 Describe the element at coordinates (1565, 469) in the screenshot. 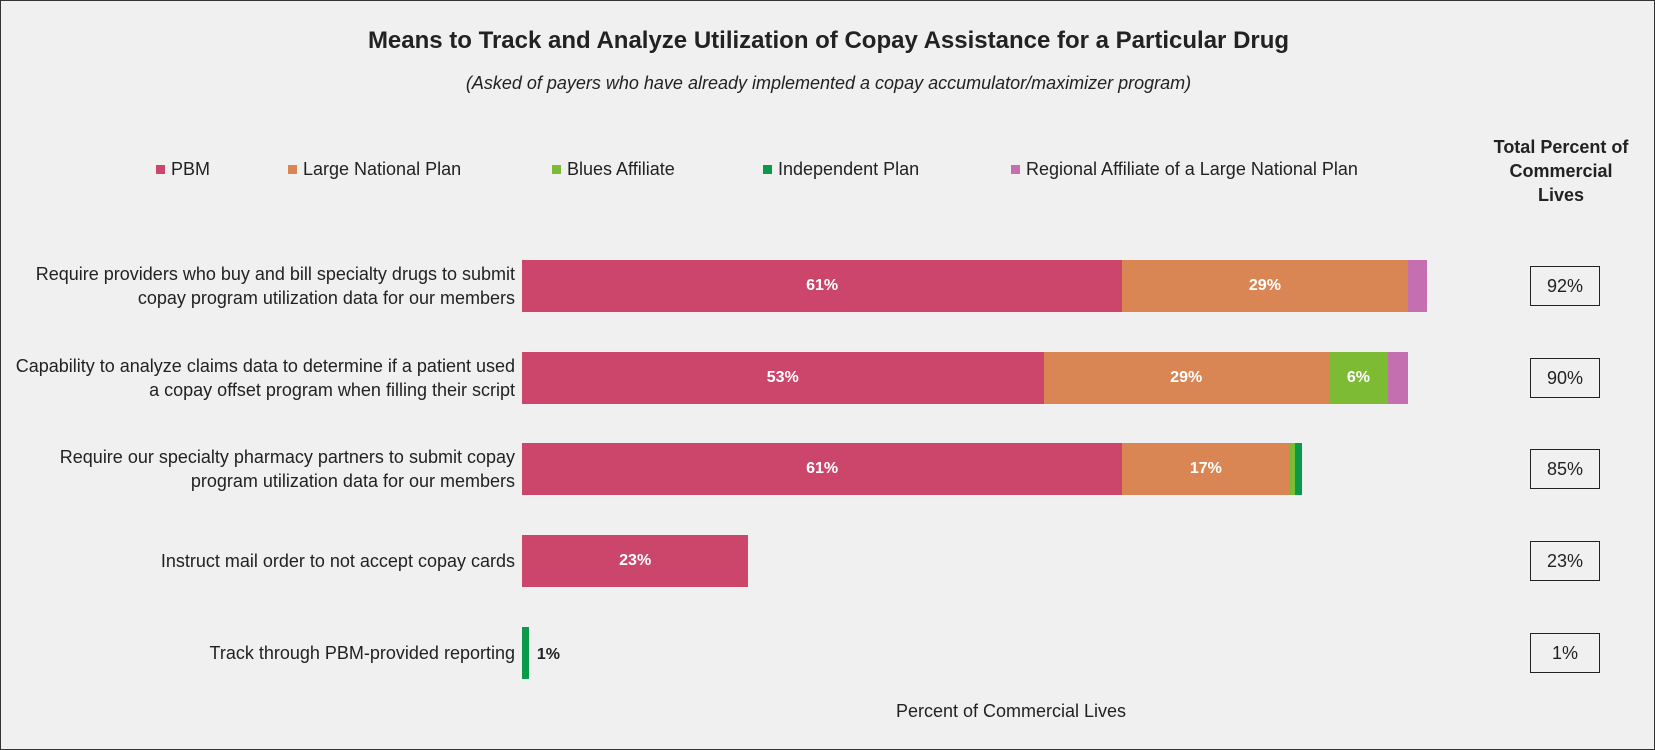

I see `total-value-box: 85%` at that location.